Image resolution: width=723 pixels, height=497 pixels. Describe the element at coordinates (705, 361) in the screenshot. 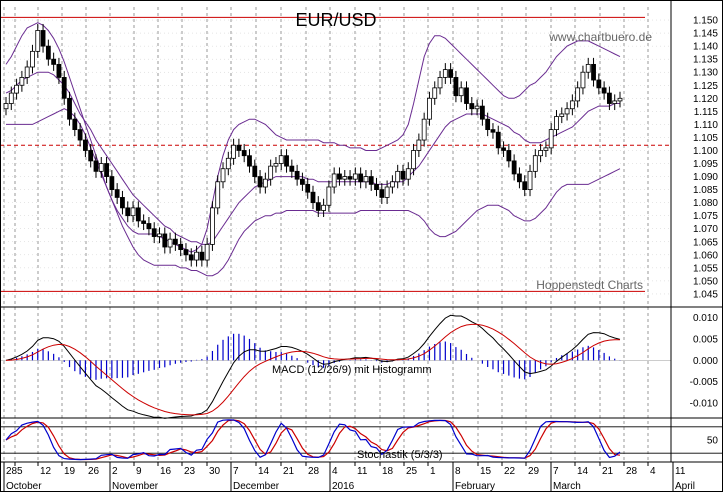

I see `macd-tick-label: 0.000` at that location.